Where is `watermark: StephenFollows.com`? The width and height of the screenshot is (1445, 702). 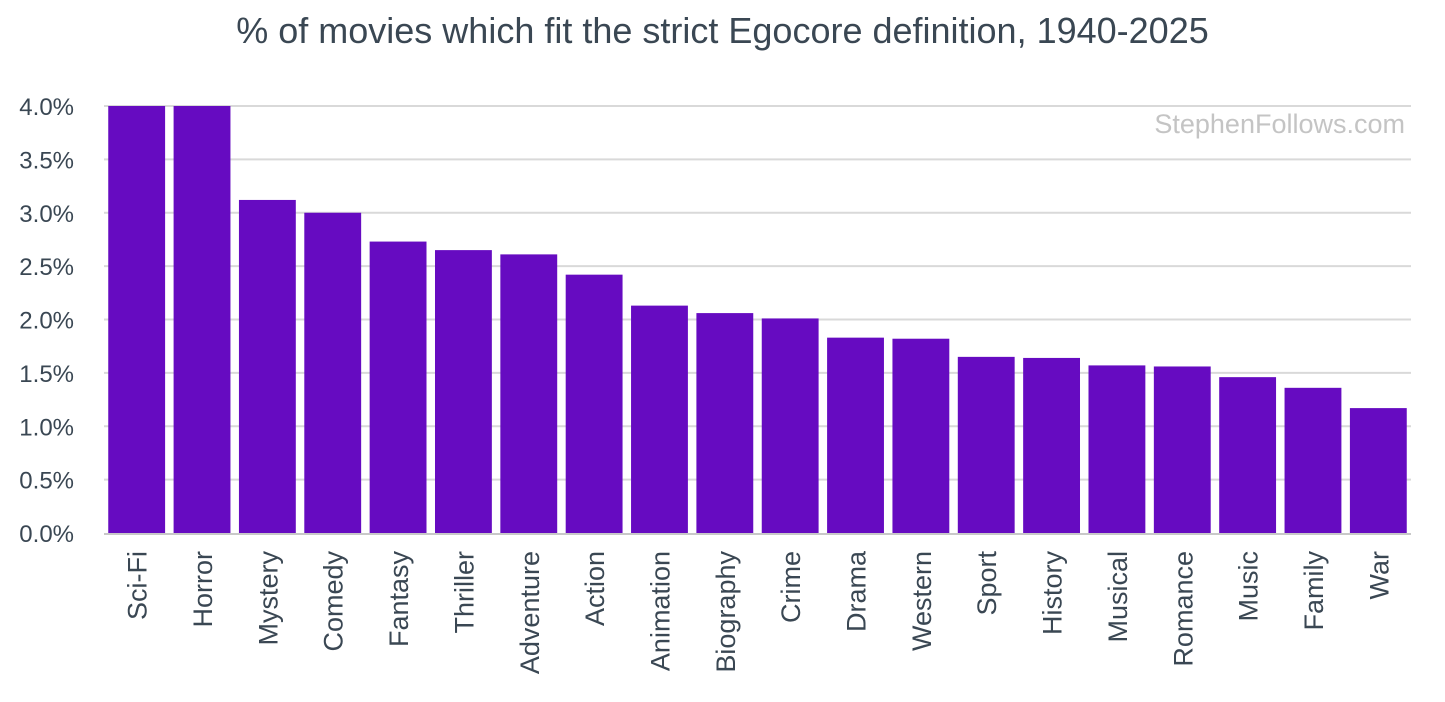 watermark: StephenFollows.com is located at coordinates (1279, 124).